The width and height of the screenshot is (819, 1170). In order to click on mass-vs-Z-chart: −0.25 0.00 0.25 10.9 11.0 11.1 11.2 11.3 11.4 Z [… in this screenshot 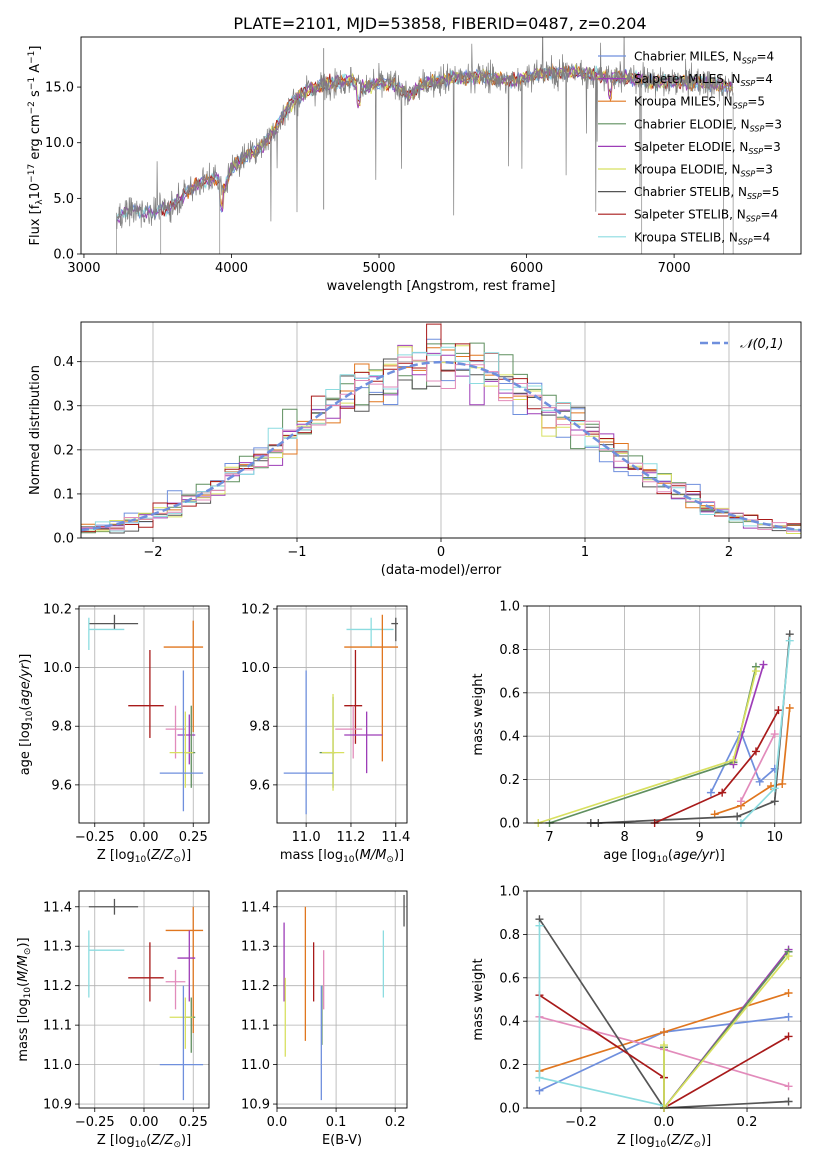, I will do `click(113, 1020)`.